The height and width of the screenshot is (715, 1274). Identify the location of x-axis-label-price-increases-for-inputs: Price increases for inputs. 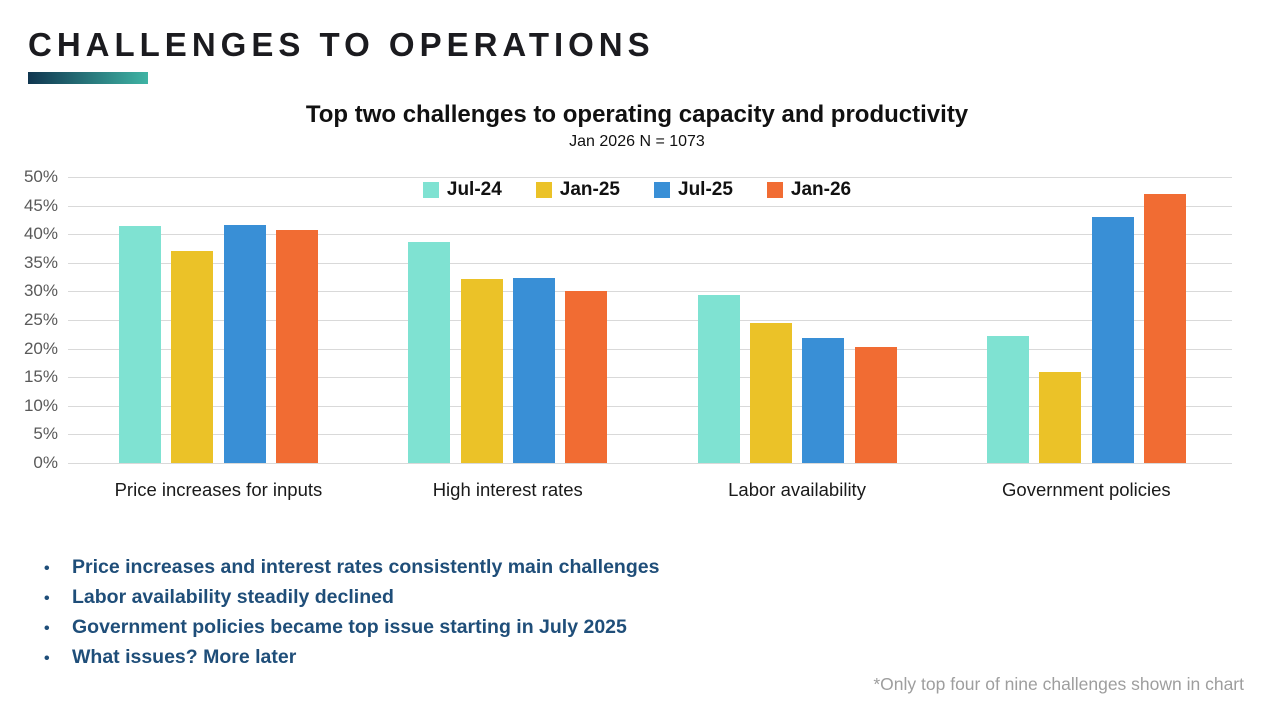
(218, 489).